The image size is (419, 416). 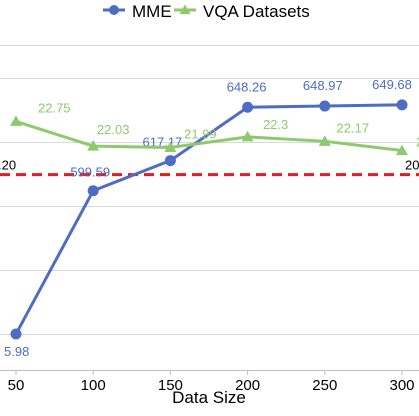 I want to click on data-label: 599.59, so click(x=90, y=172).